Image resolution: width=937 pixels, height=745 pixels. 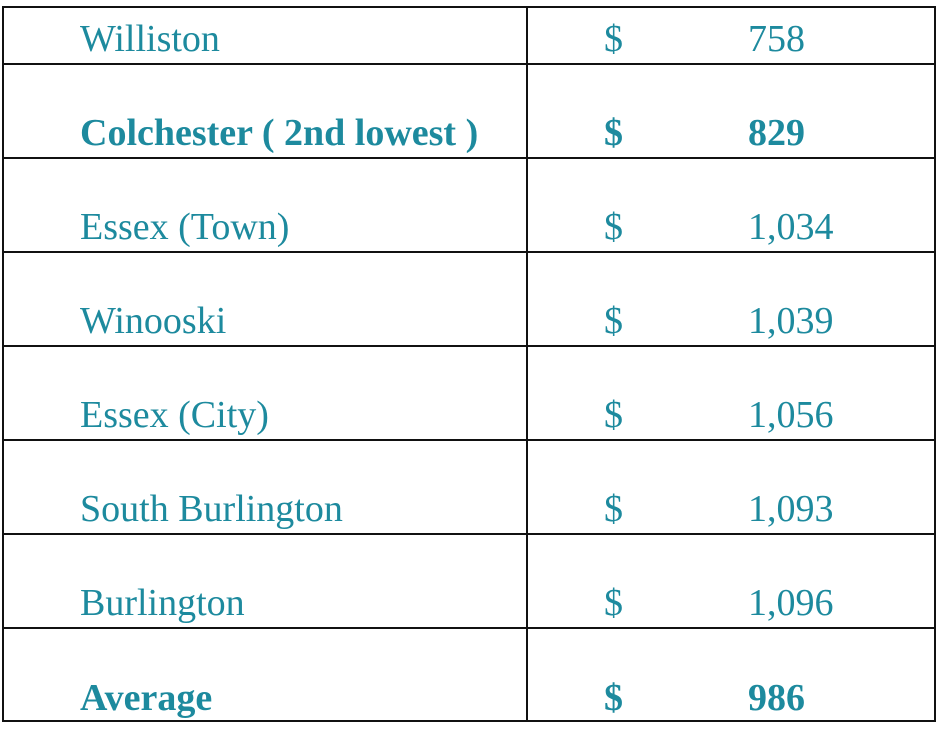 What do you see at coordinates (469, 36) in the screenshot?
I see `table-row: Williston $758` at bounding box center [469, 36].